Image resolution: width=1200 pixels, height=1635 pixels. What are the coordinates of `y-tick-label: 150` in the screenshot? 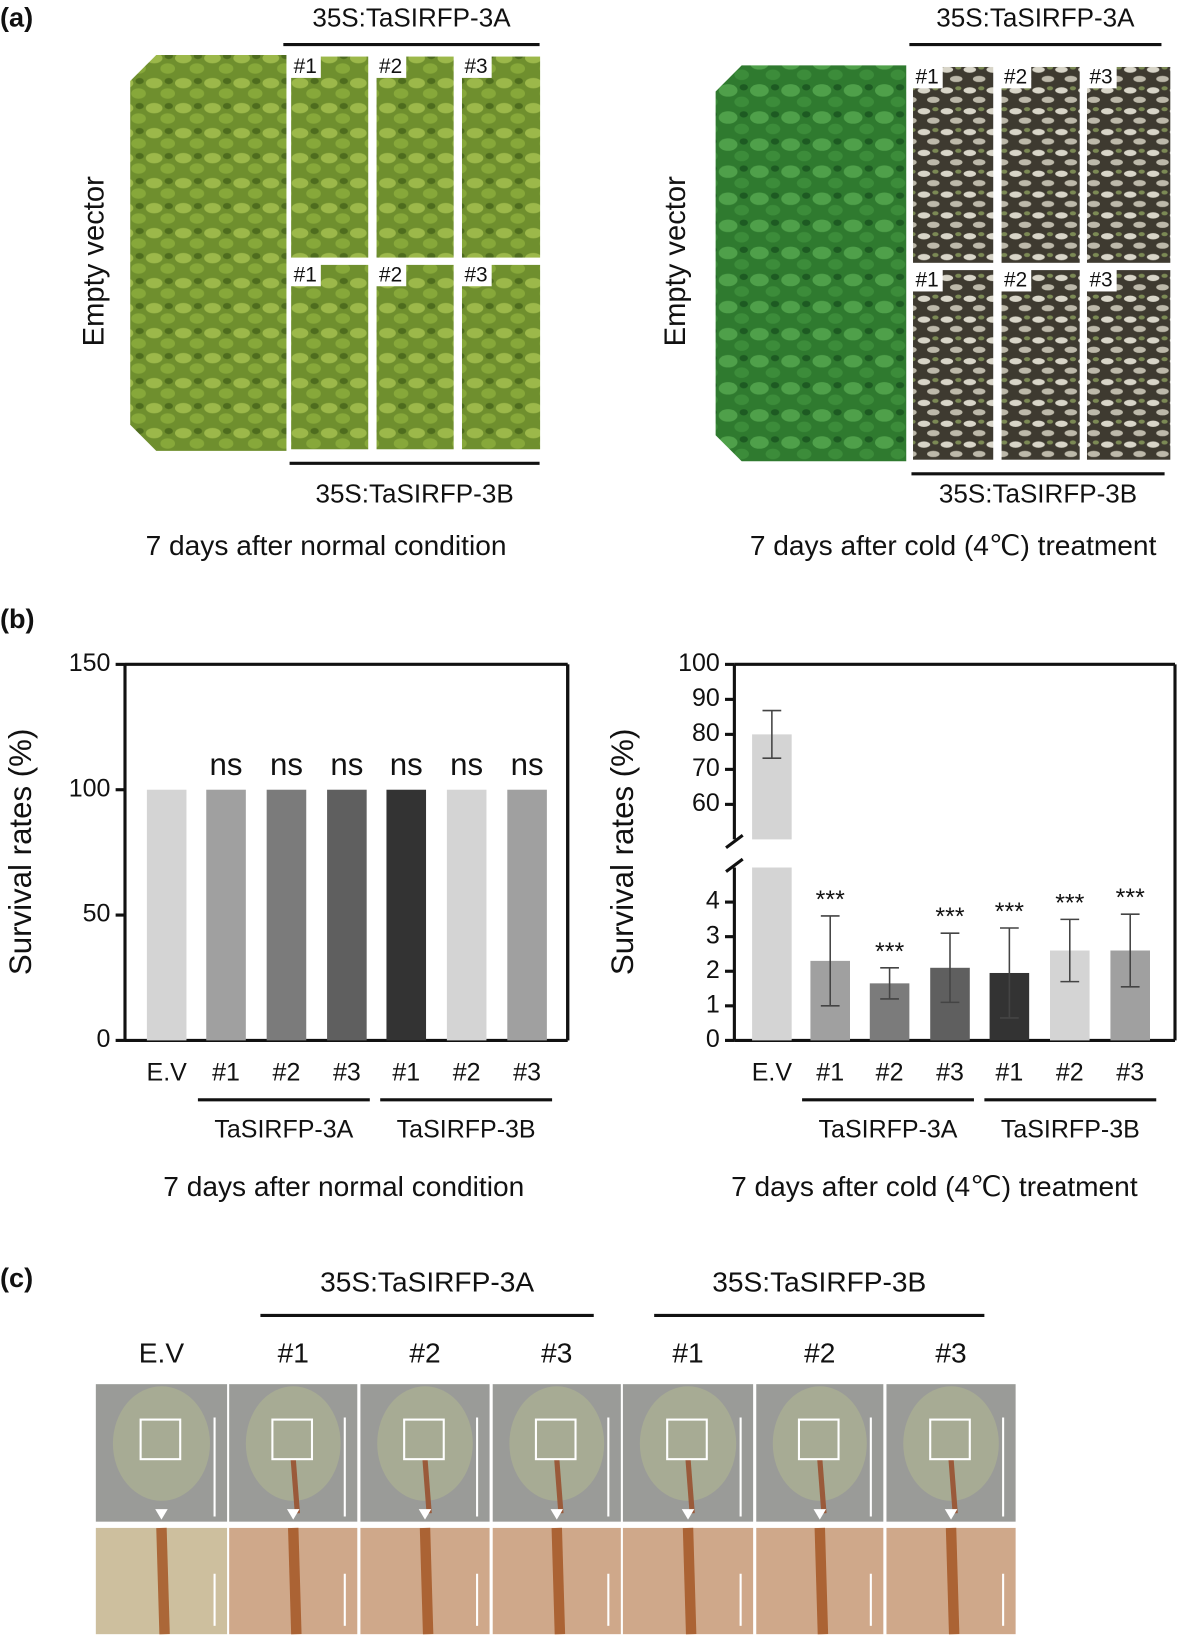 It's located at (90, 663).